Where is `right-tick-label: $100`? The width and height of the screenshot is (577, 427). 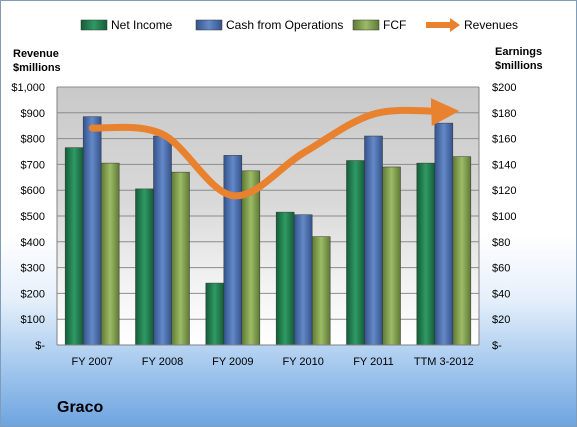
right-tick-label: $100 is located at coordinates (504, 217).